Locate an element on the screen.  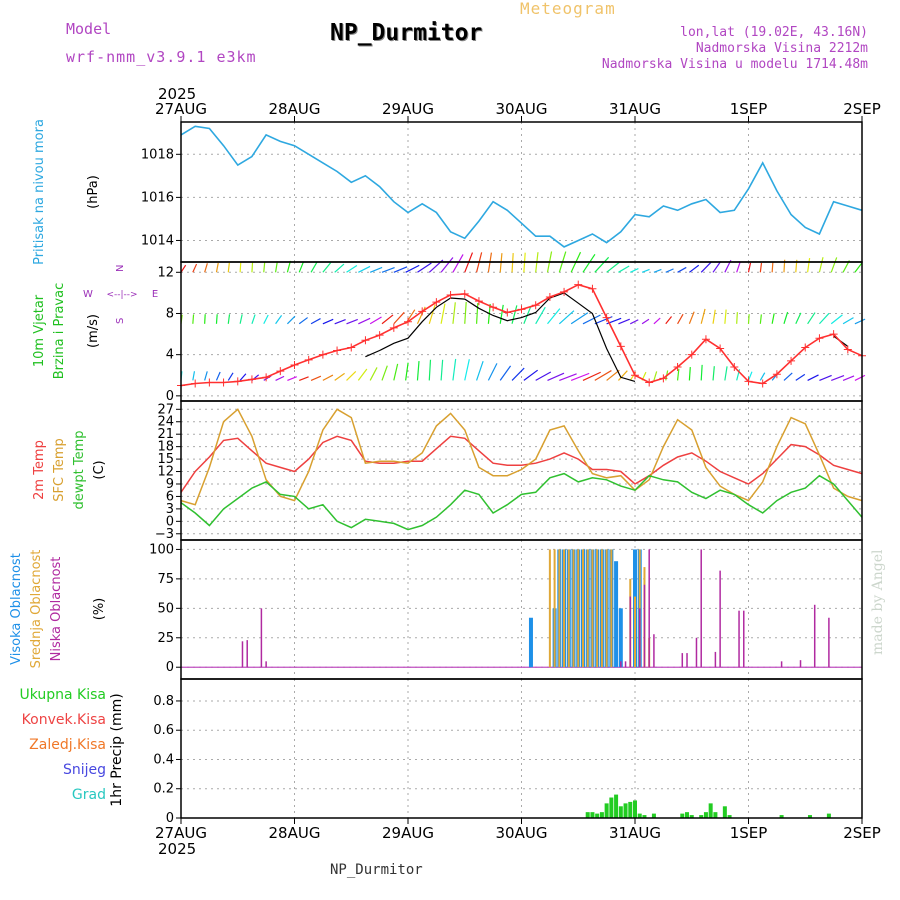
coords-text: lon,lat (19.02E, 43.16N) is located at coordinates (774, 32).